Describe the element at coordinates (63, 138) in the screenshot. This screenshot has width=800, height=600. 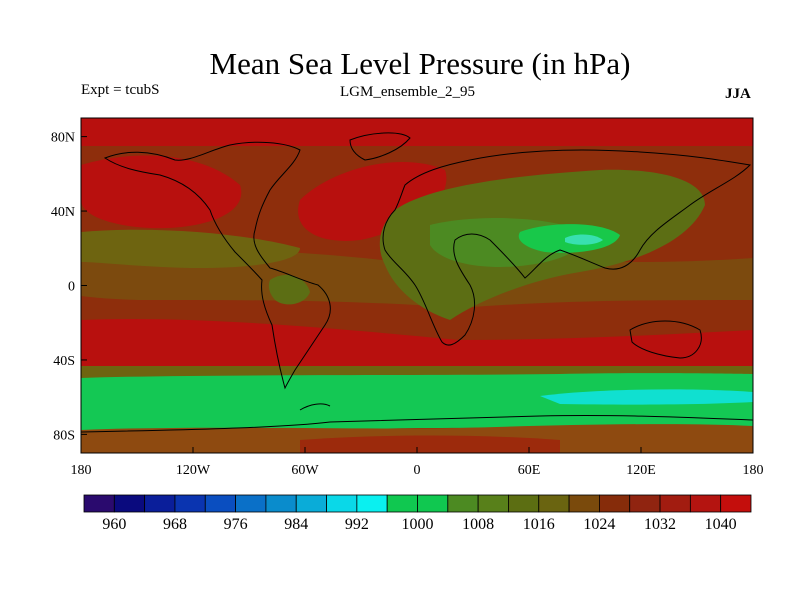
I see `lat-tick-label: 80N` at that location.